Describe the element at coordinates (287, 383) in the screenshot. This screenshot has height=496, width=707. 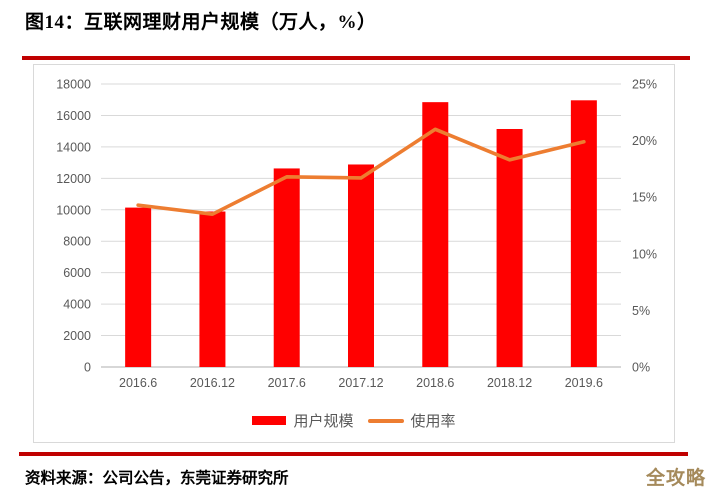
I see `svg-text: 2017.6` at that location.